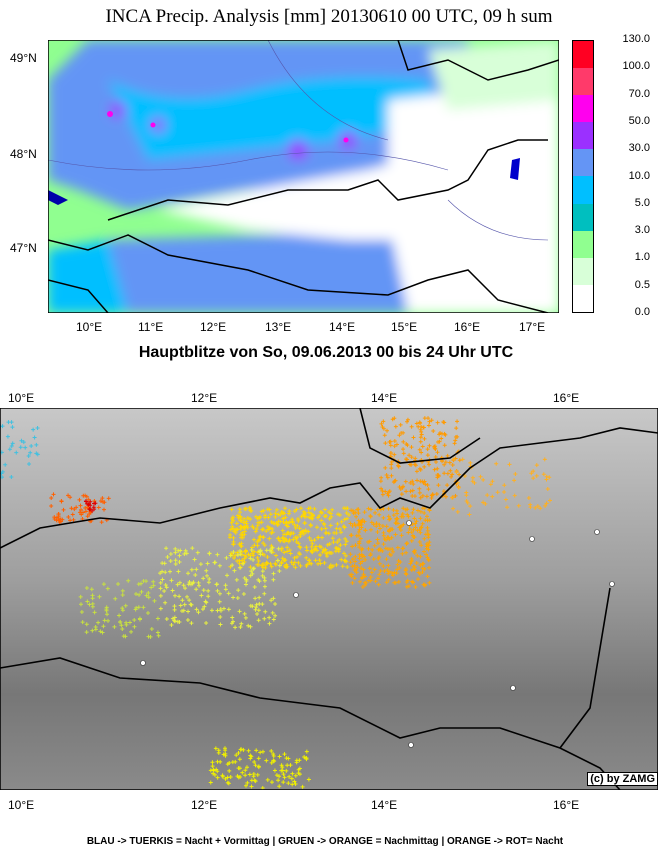 This screenshot has width=658, height=852. Describe the element at coordinates (566, 398) in the screenshot. I see `lon-label: 16°E` at that location.